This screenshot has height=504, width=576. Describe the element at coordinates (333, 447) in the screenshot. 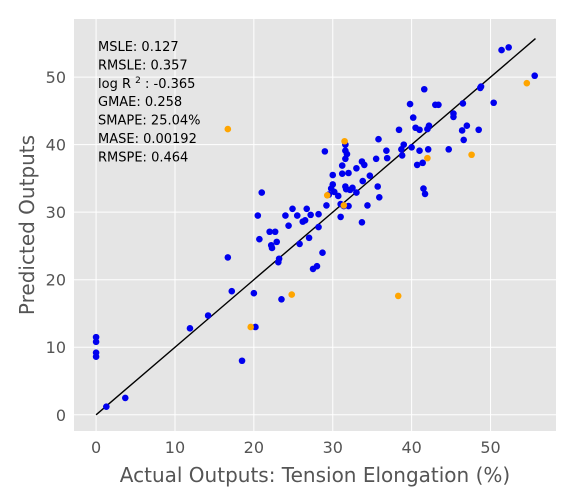

I see `x-tick-label: 30` at that location.